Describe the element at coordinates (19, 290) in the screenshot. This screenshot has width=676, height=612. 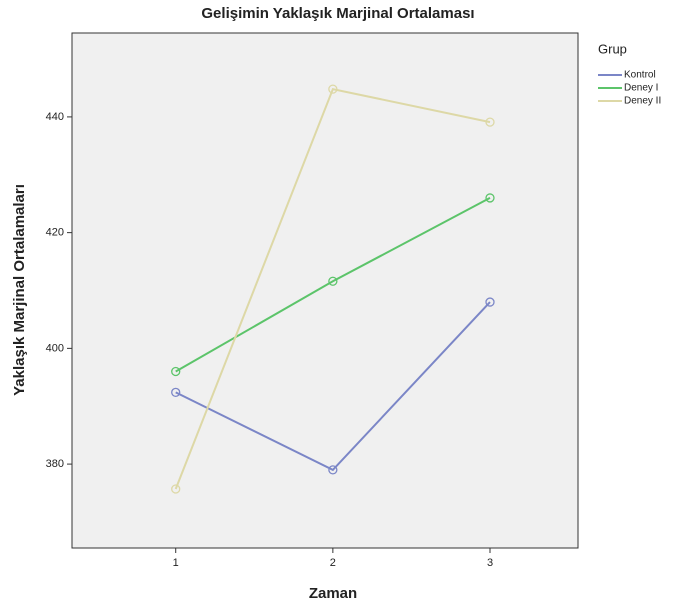
I see `y-axis-label: Yaklaşık Marjinal Ortalamaları` at that location.